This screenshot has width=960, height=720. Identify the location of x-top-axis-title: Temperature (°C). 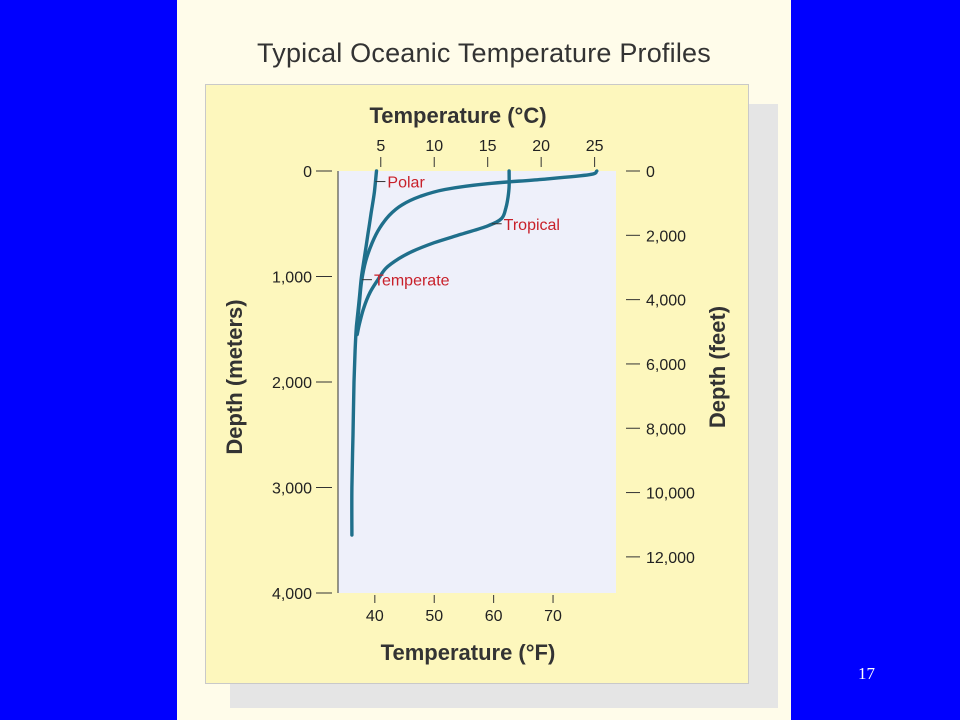
(457, 115).